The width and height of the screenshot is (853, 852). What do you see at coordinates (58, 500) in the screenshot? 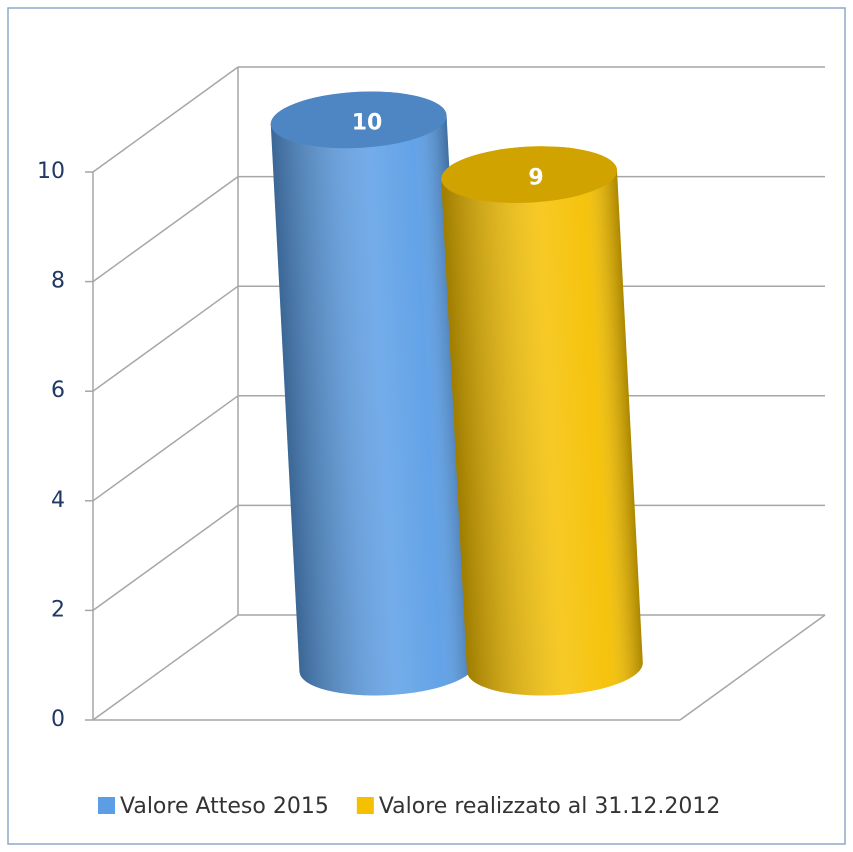
I see `y-tick-label: 4` at bounding box center [58, 500].